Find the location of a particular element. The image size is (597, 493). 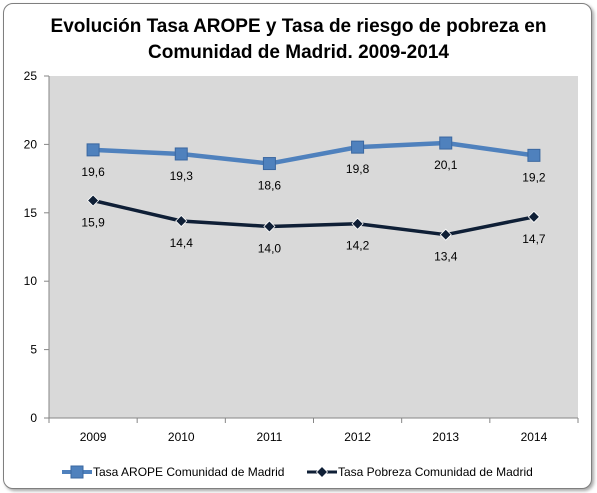

legend-item: Tasa AROPE Comunidad de Madrid is located at coordinates (173, 472).